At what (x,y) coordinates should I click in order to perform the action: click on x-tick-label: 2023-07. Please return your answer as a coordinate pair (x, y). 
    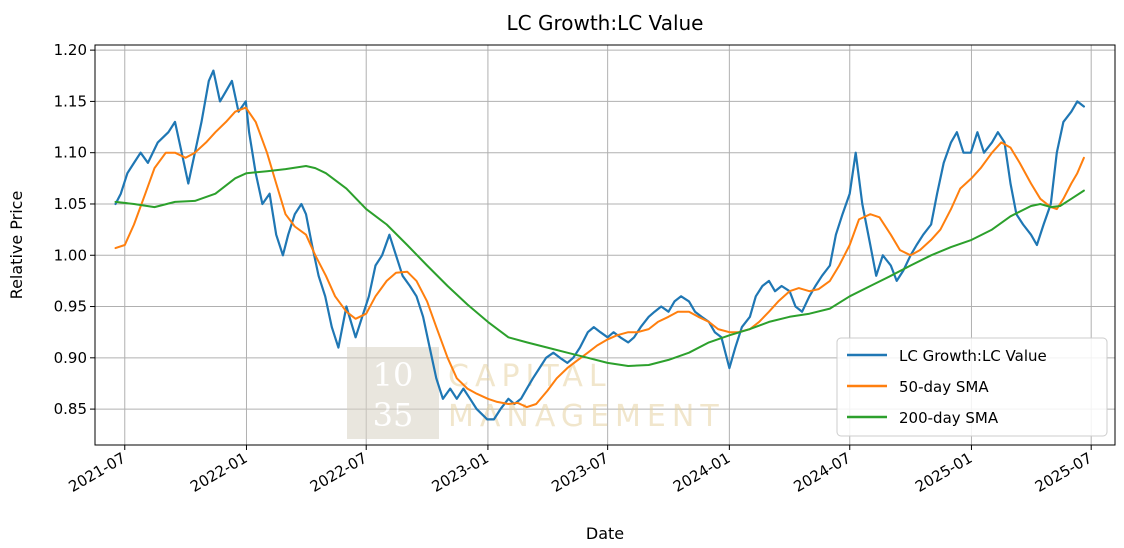
    Looking at the image, I should click on (579, 472).